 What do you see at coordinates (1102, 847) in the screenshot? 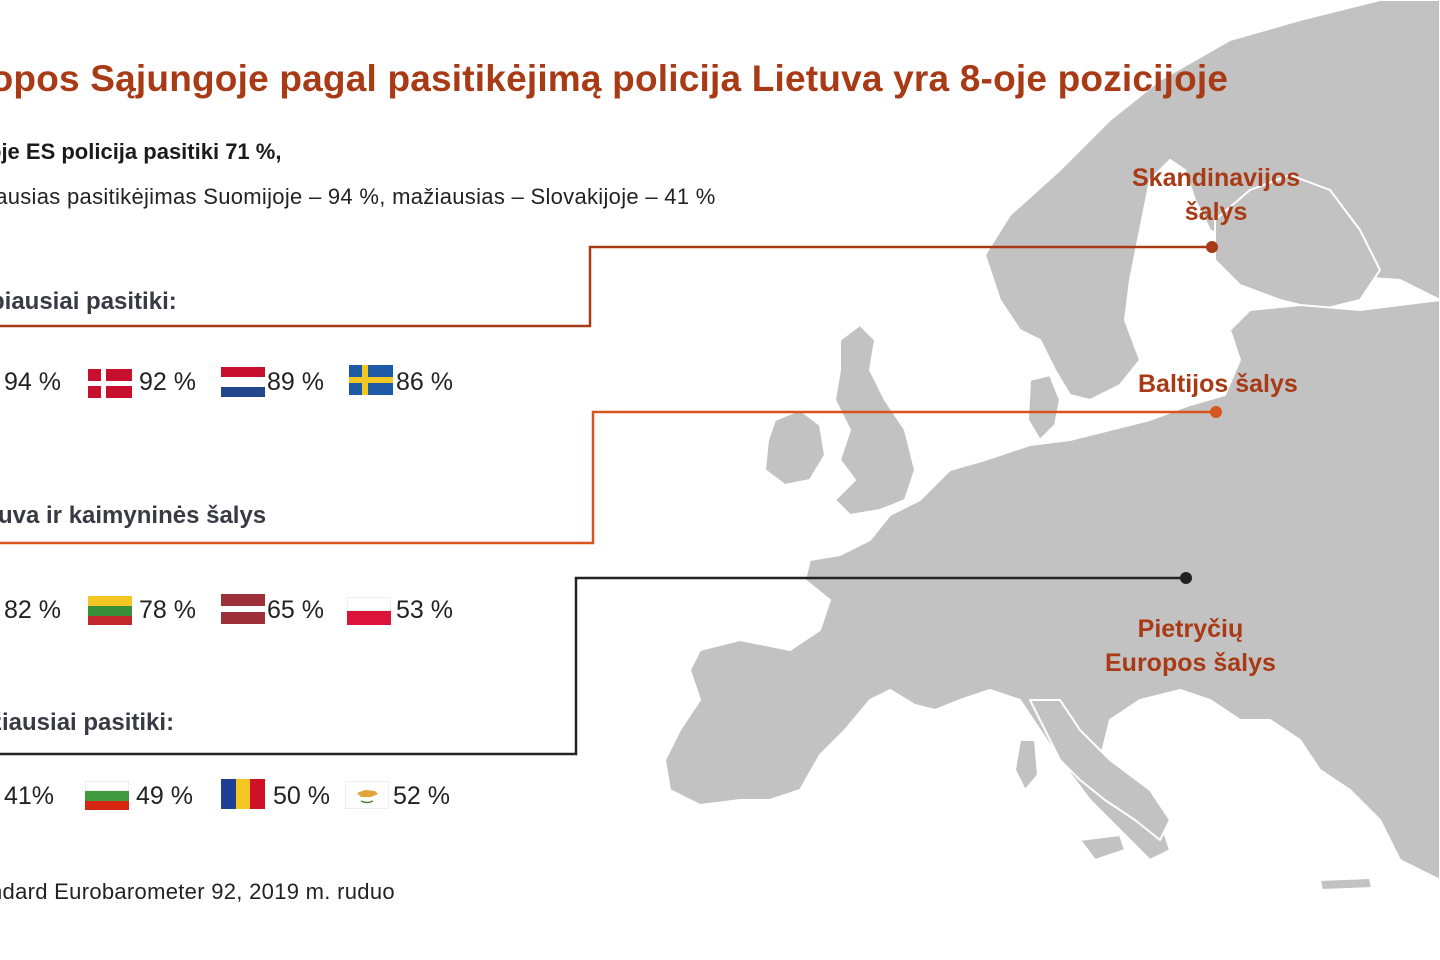
I see `sicily-landmass` at bounding box center [1102, 847].